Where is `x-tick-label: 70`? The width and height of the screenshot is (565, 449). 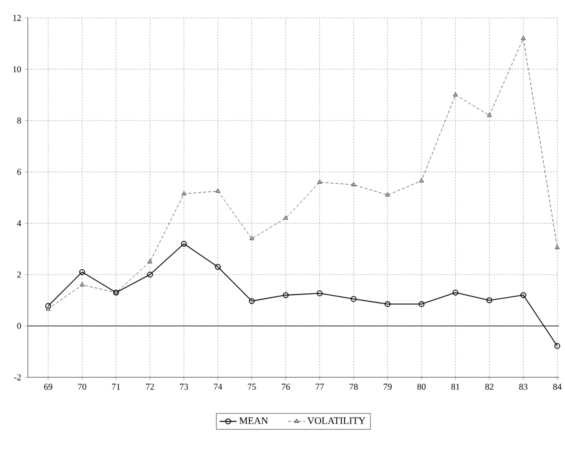 x-tick-label: 70 is located at coordinates (82, 387).